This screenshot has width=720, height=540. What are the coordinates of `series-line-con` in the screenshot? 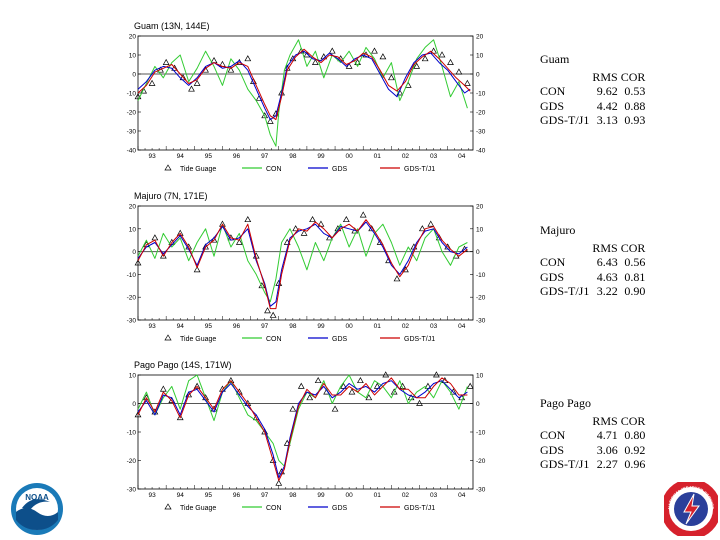 It's located at (302, 420).